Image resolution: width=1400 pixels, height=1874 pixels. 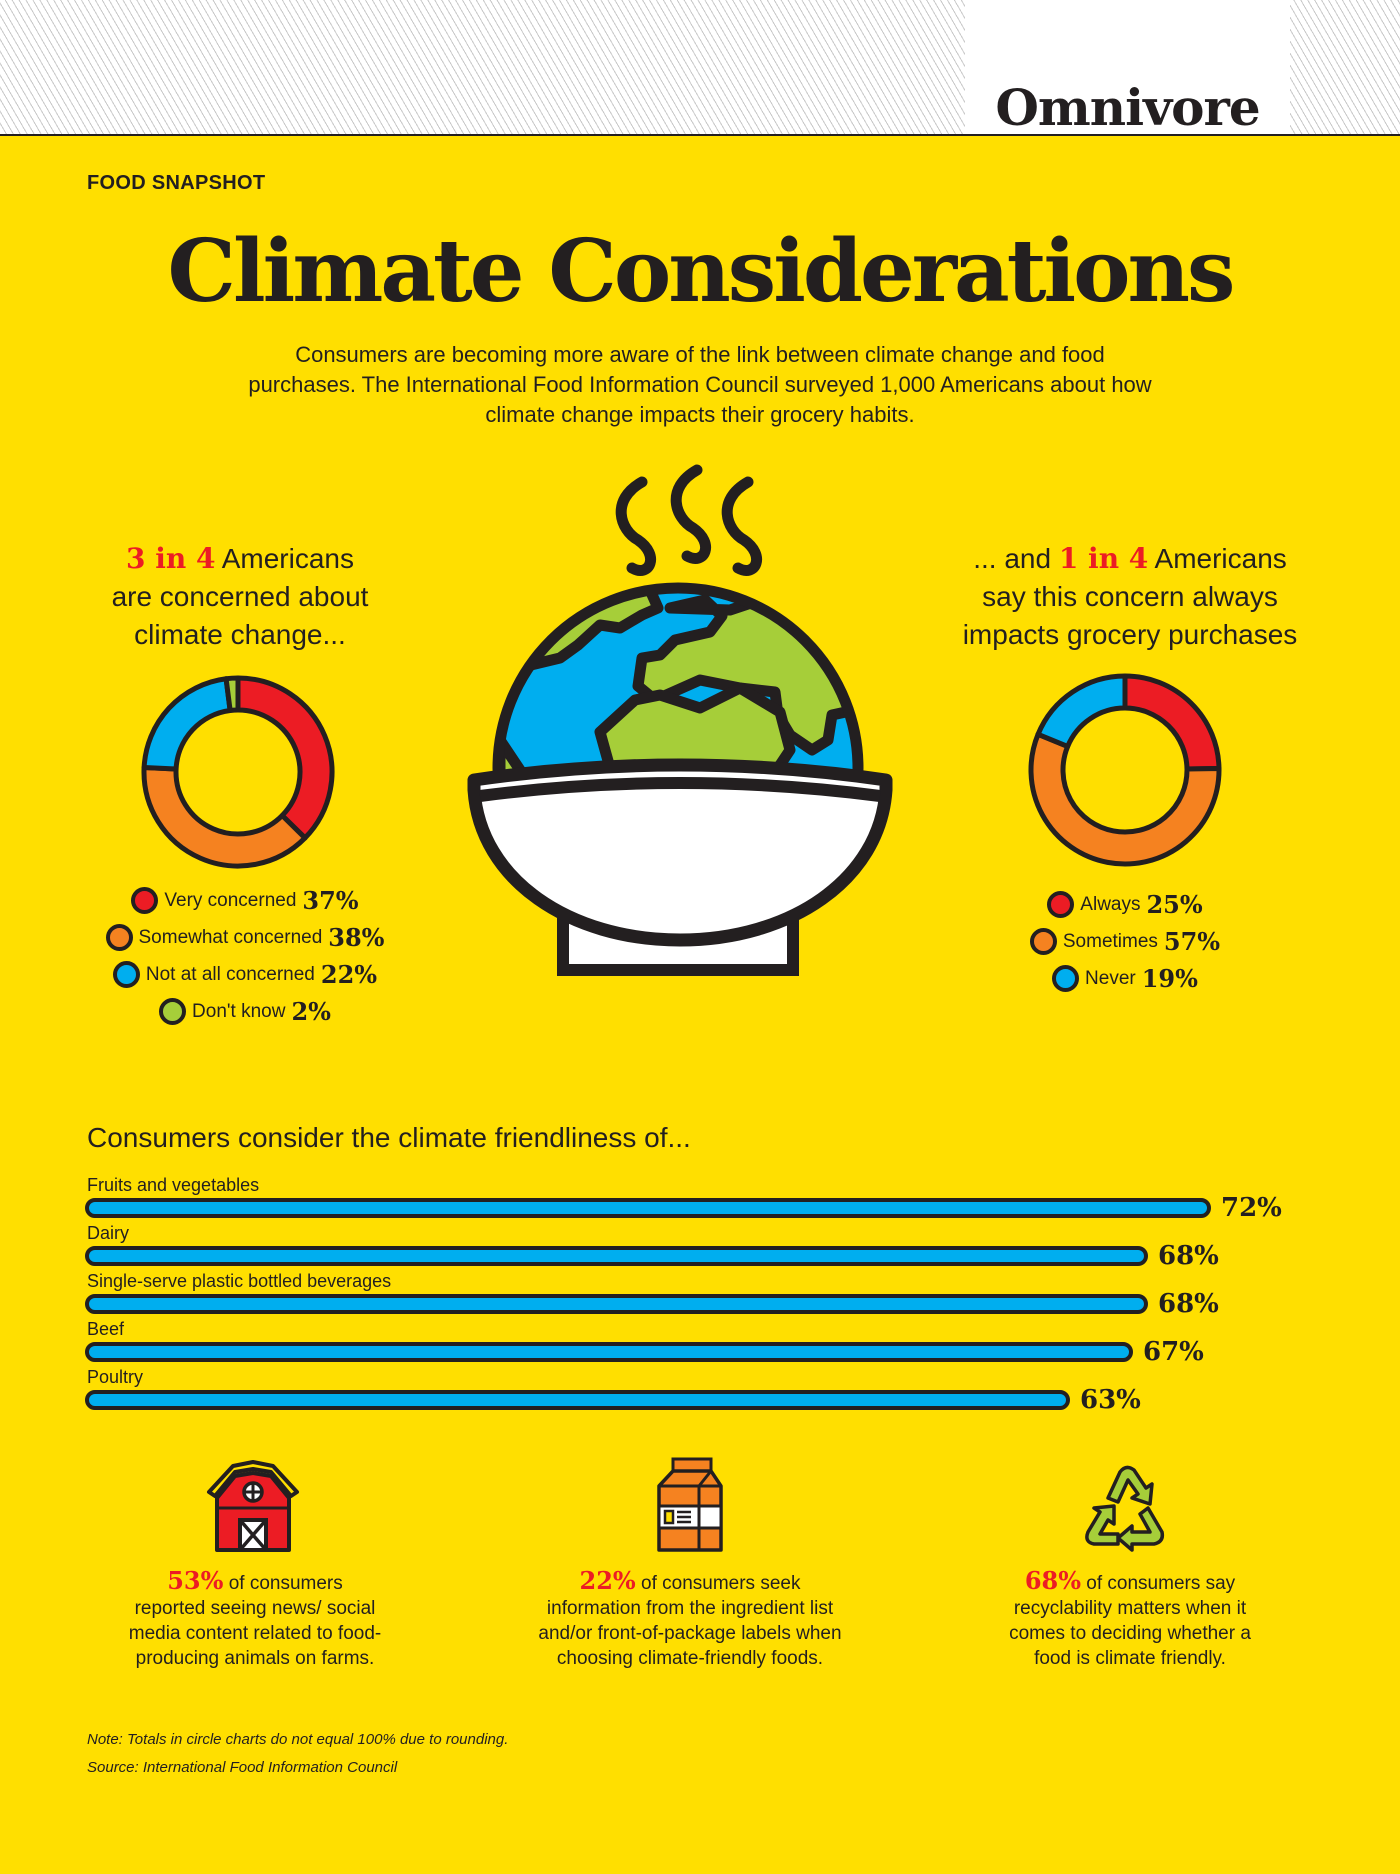 I want to click on legend-value: 25%, so click(x=1174, y=904).